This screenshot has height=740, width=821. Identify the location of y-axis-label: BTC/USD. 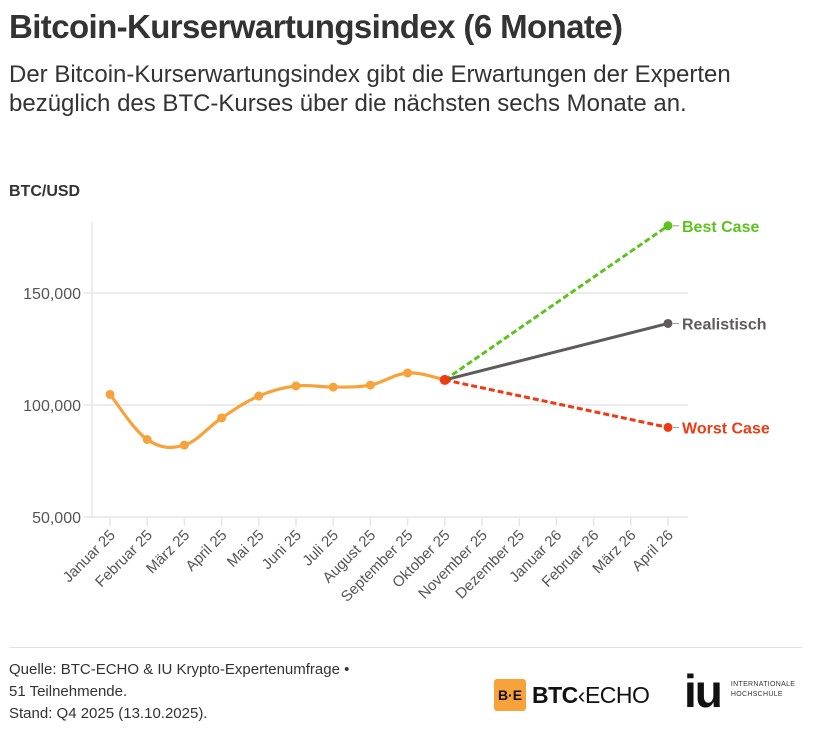
(45, 191).